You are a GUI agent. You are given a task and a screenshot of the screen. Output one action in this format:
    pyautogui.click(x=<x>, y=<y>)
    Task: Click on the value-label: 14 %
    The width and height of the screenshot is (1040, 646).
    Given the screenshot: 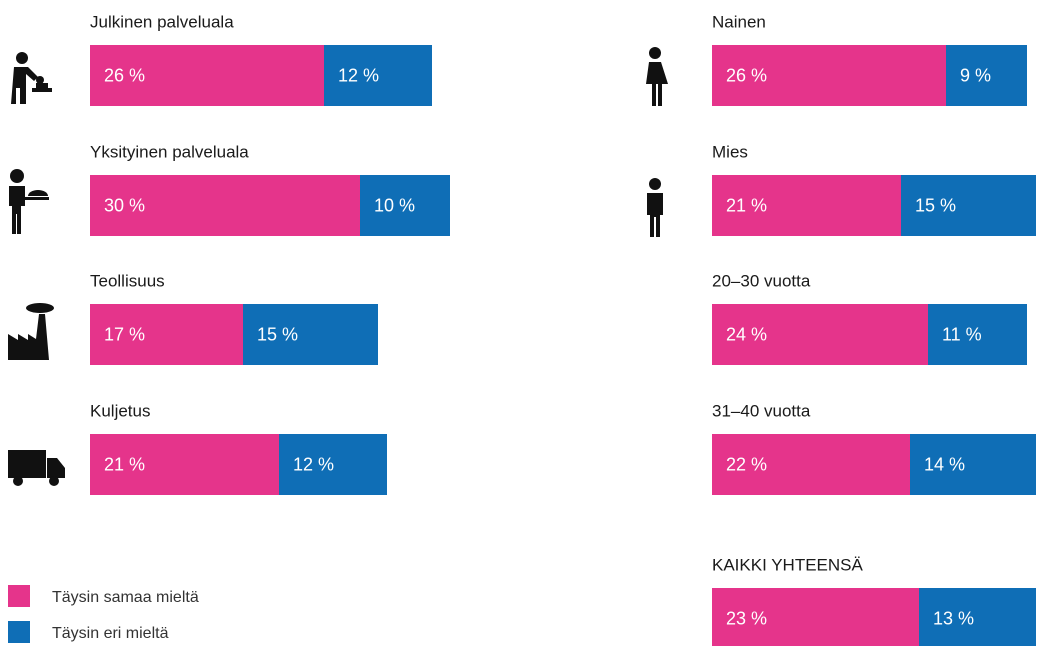 What is the action you would take?
    pyautogui.click(x=944, y=464)
    